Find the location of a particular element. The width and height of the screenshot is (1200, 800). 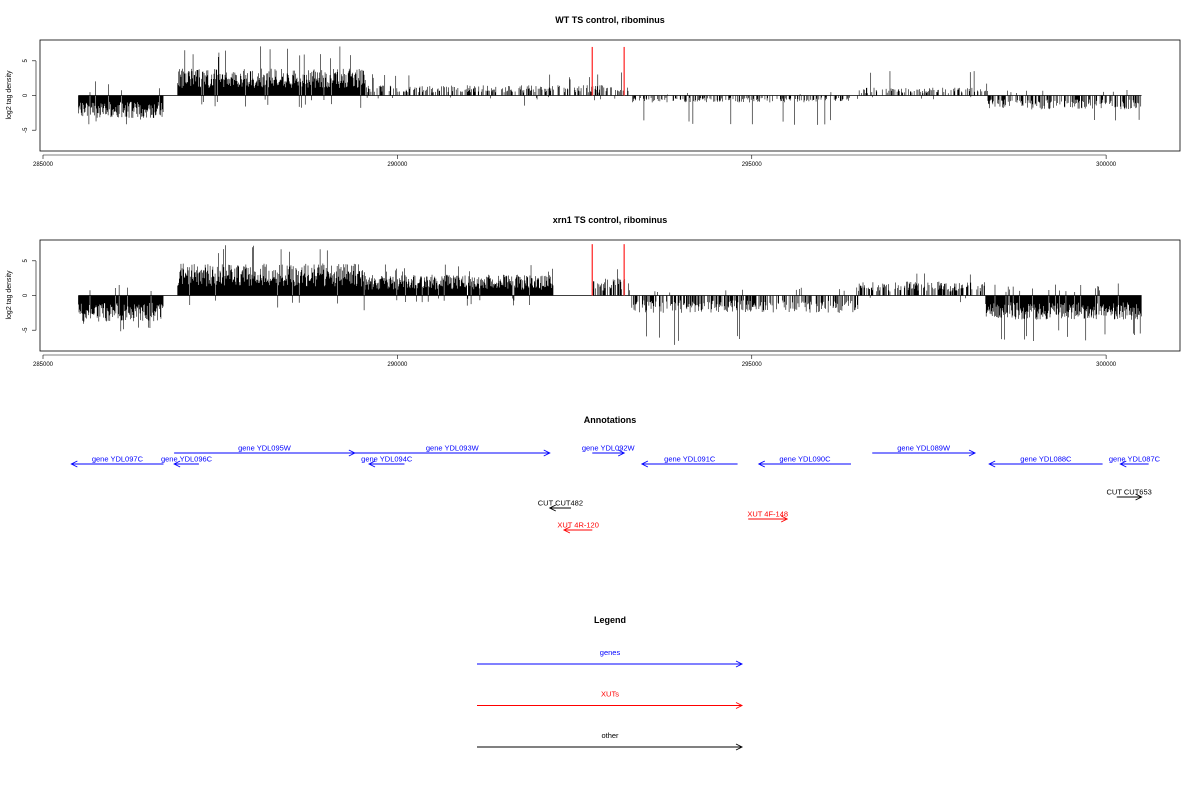

legend-item-xut: XUTs is located at coordinates (610, 699).